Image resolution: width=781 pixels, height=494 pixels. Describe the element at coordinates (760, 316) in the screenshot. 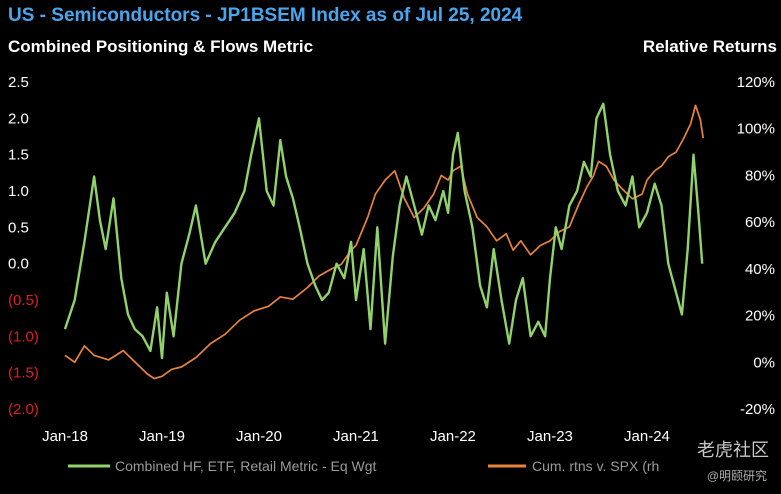

I see `right-tick-label: 20%` at that location.